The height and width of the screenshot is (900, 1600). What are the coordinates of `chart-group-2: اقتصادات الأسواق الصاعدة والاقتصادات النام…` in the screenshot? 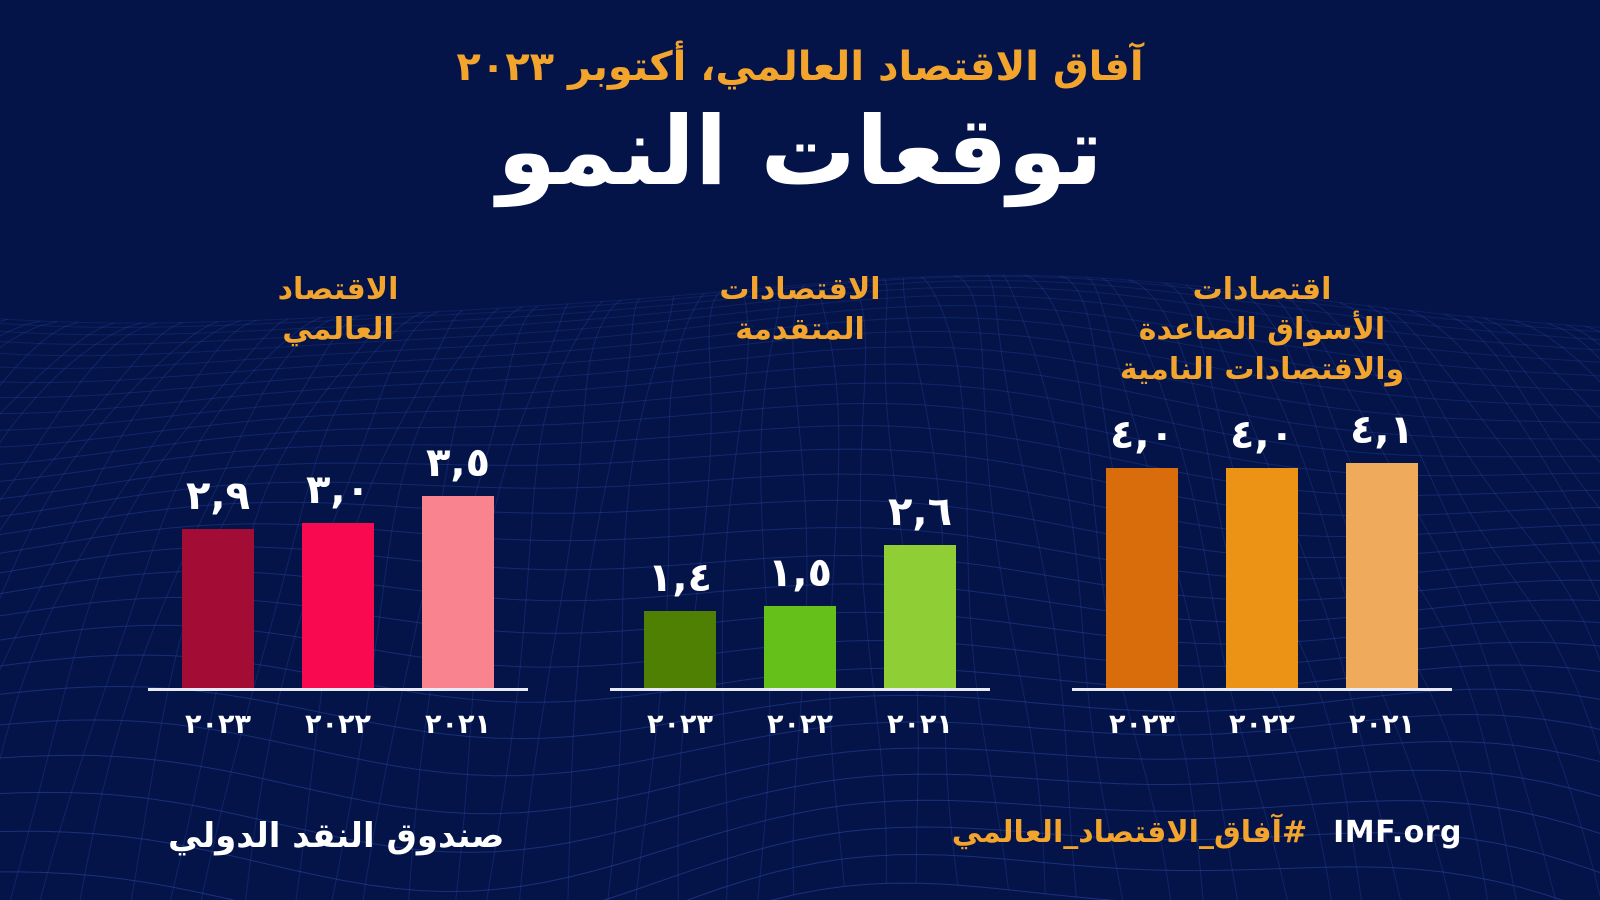 It's located at (1262, 505).